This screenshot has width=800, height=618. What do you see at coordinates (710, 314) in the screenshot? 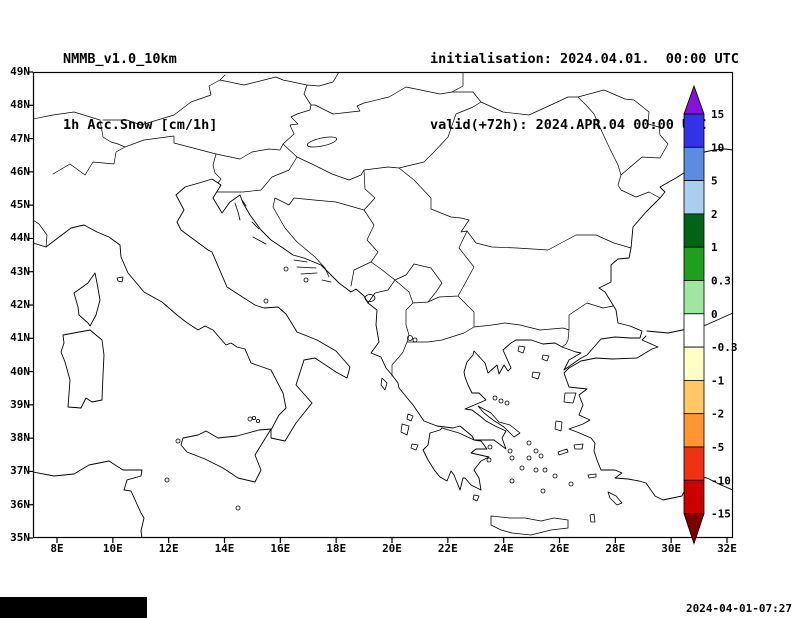
I see `colorbar: 15 10 5 2 1 0.3 0 -0.3 -1 -2 -5 -10 -15` at bounding box center [710, 314].